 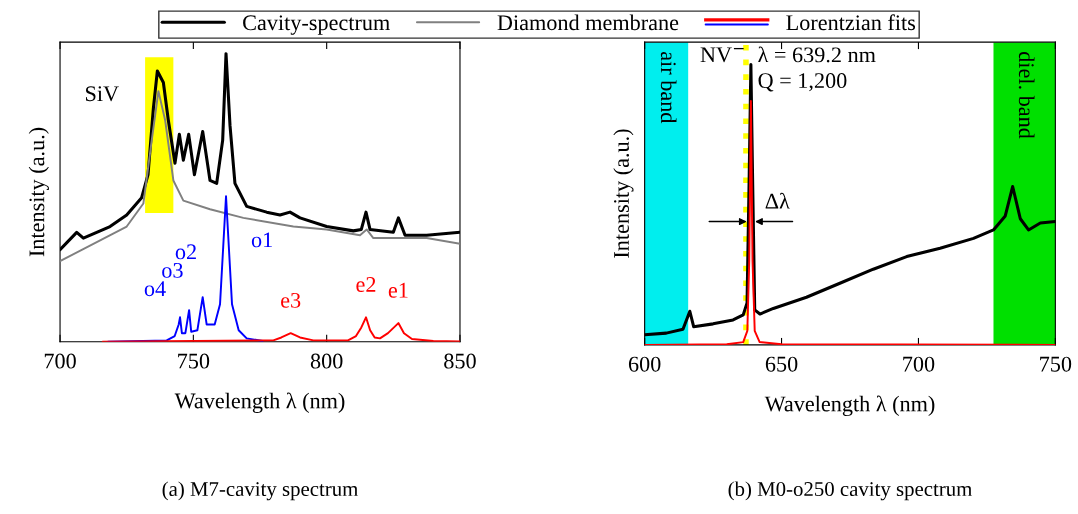 I want to click on x-tick-label: 600, so click(x=644, y=364).